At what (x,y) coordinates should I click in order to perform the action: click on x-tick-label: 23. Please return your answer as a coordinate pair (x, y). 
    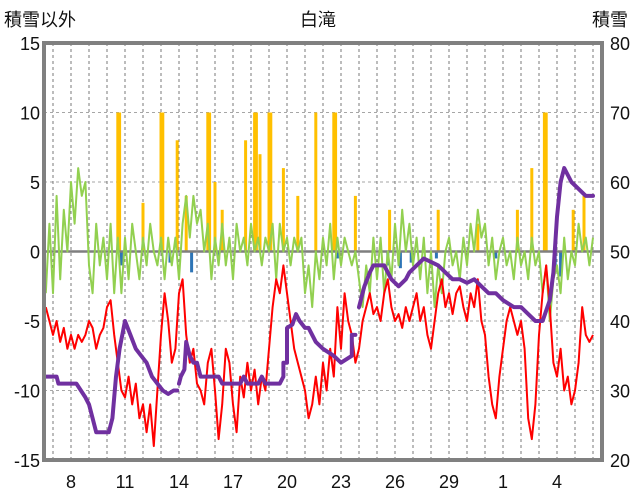
    Looking at the image, I should click on (341, 482).